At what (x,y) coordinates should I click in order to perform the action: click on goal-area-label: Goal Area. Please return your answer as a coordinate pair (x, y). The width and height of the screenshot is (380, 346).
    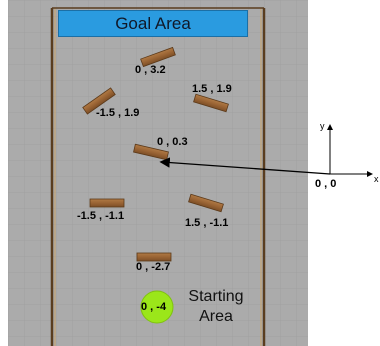
    Looking at the image, I should click on (153, 23).